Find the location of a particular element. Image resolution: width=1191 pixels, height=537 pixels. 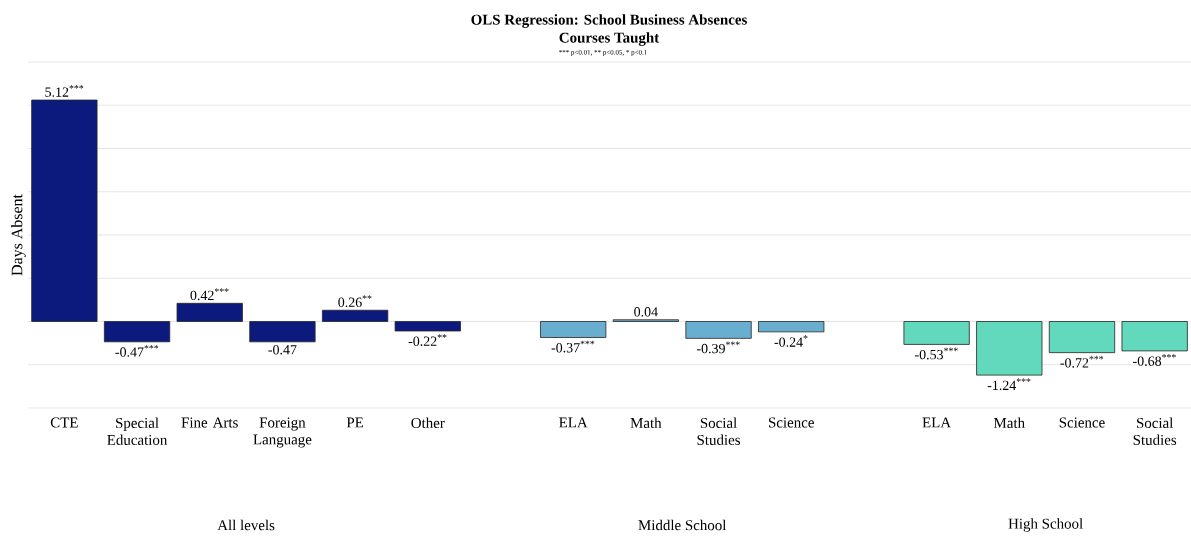

data-label: -0.47$^{***}$ is located at coordinates (137, 351).